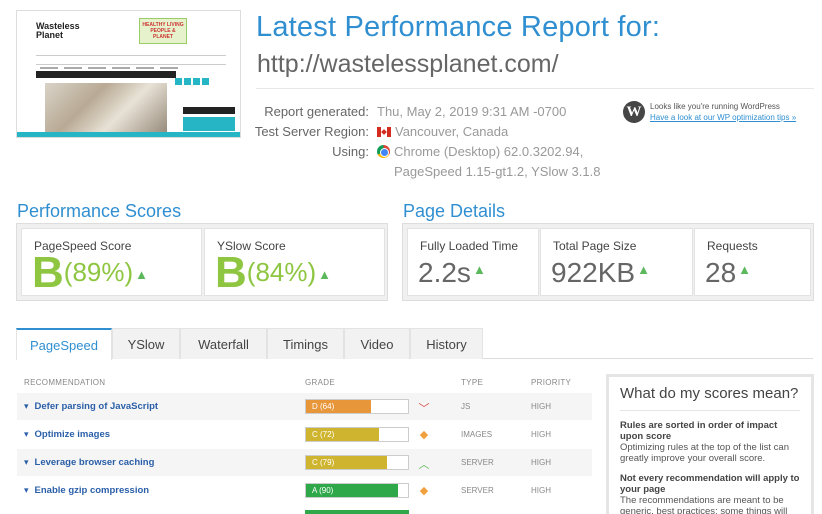 The width and height of the screenshot is (822, 514). Describe the element at coordinates (350, 151) in the screenshot. I see `using-label: Using:` at that location.